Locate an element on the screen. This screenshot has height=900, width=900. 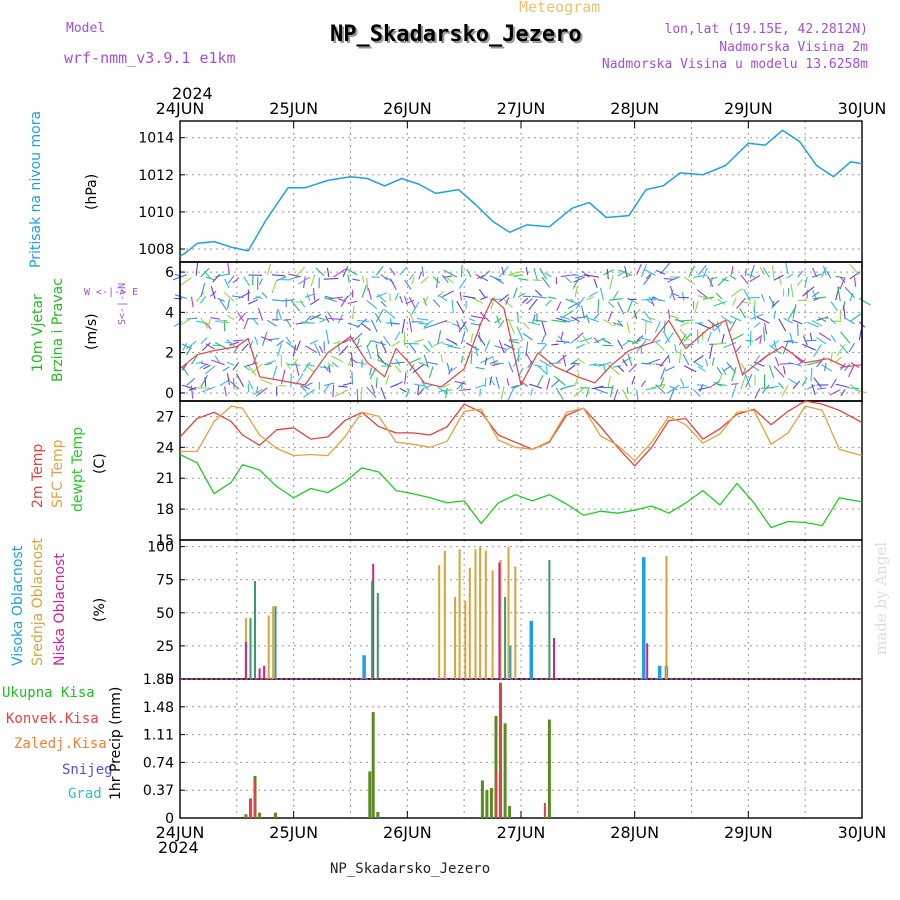
day-label-top: 29JUN is located at coordinates (748, 108).